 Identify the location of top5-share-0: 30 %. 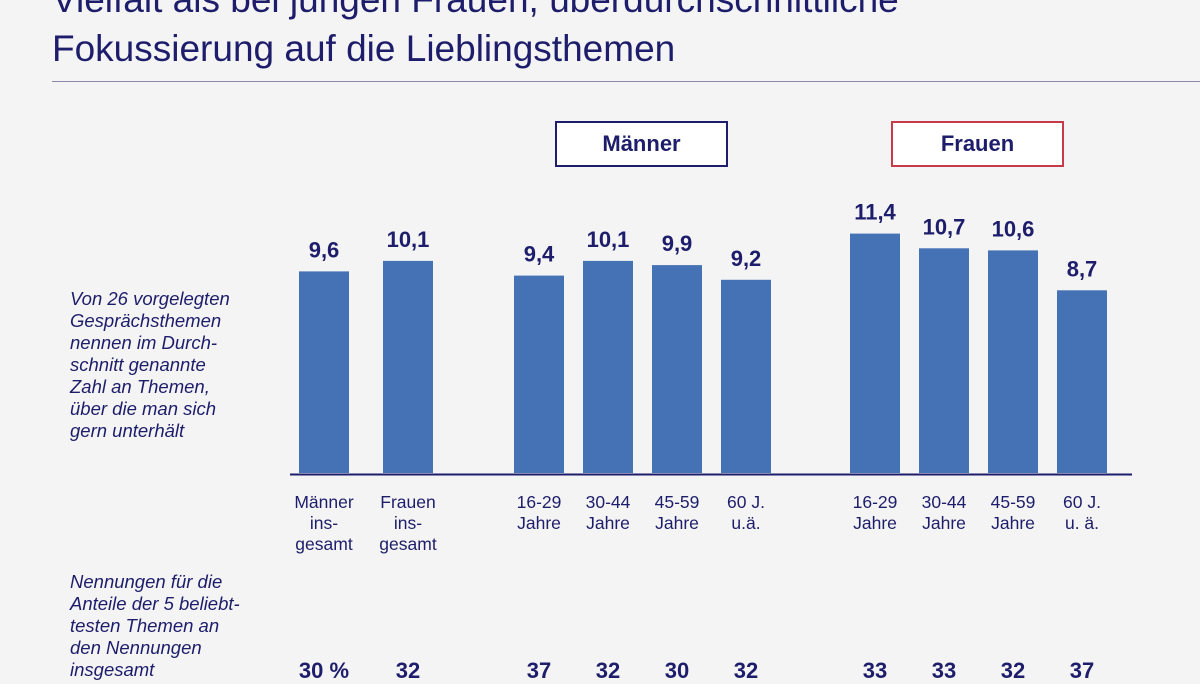
(324, 670).